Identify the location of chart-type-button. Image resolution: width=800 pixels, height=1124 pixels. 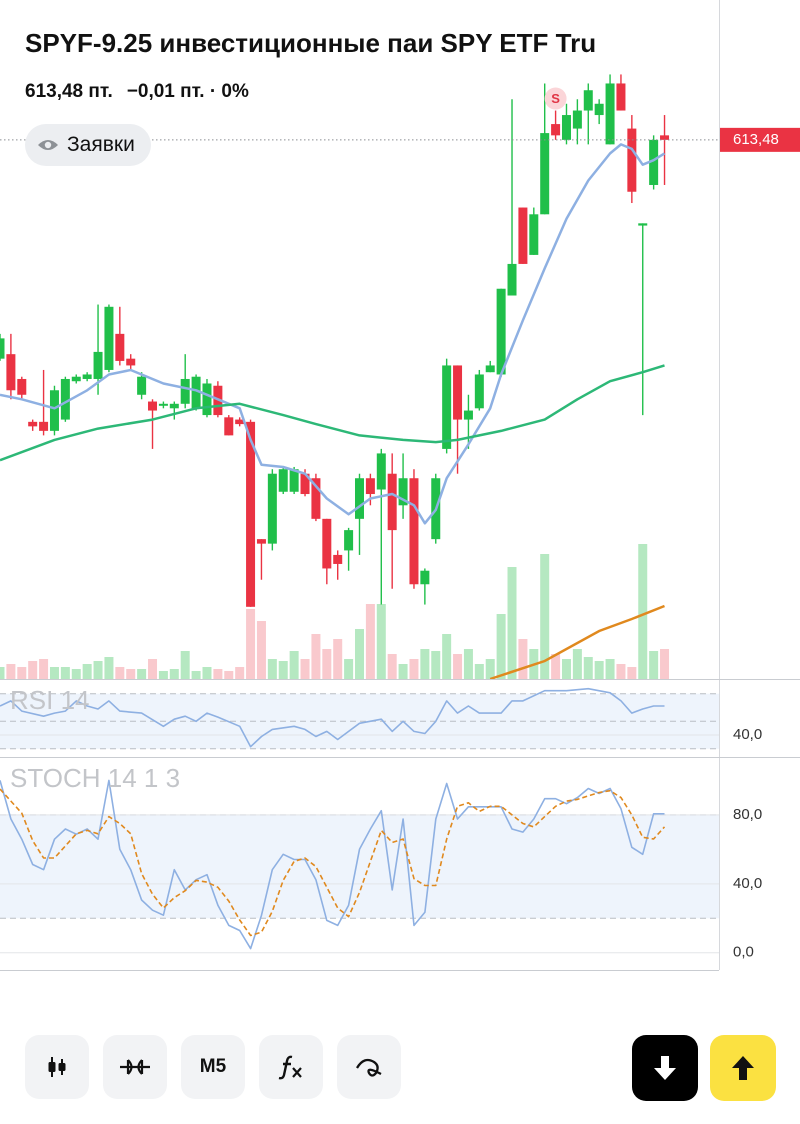
(57, 1067).